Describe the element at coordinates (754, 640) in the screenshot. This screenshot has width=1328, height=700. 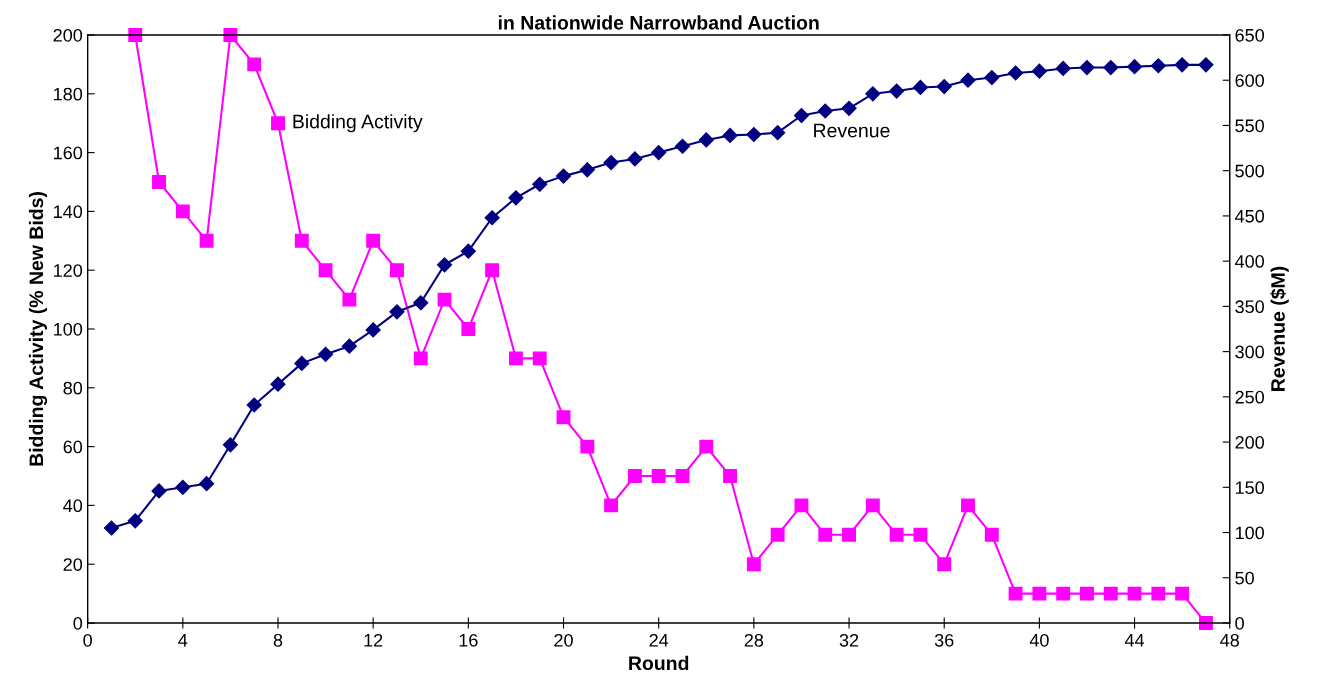
I see `x-tick-label: 28` at that location.